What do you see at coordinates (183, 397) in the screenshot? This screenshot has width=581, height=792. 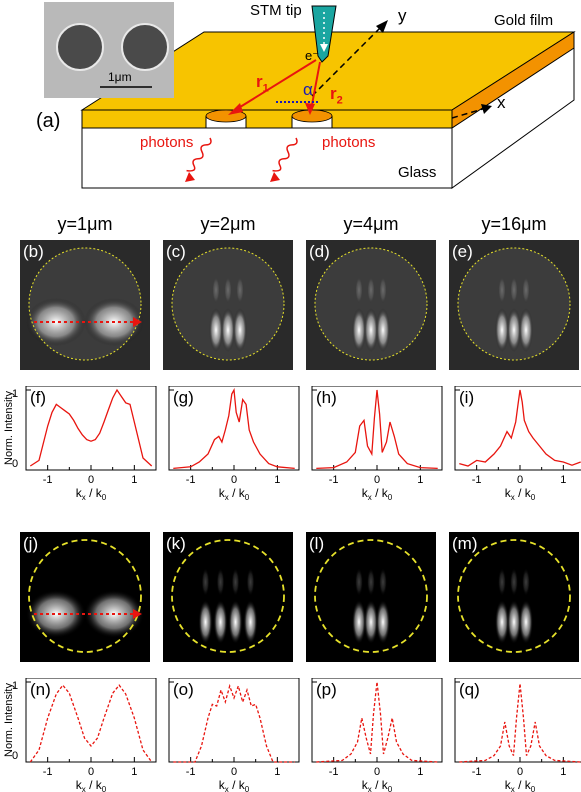 I see `panel-label: (g)` at bounding box center [183, 397].